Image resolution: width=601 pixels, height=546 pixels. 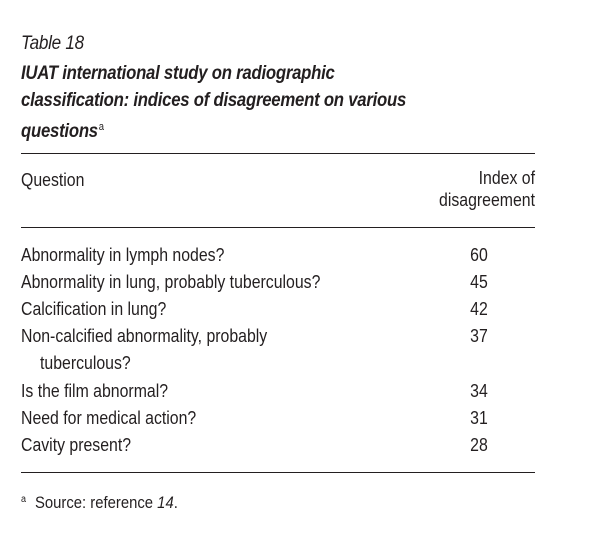 What do you see at coordinates (123, 255) in the screenshot?
I see `table-row-question: Abnormality in lymph nodes?` at bounding box center [123, 255].